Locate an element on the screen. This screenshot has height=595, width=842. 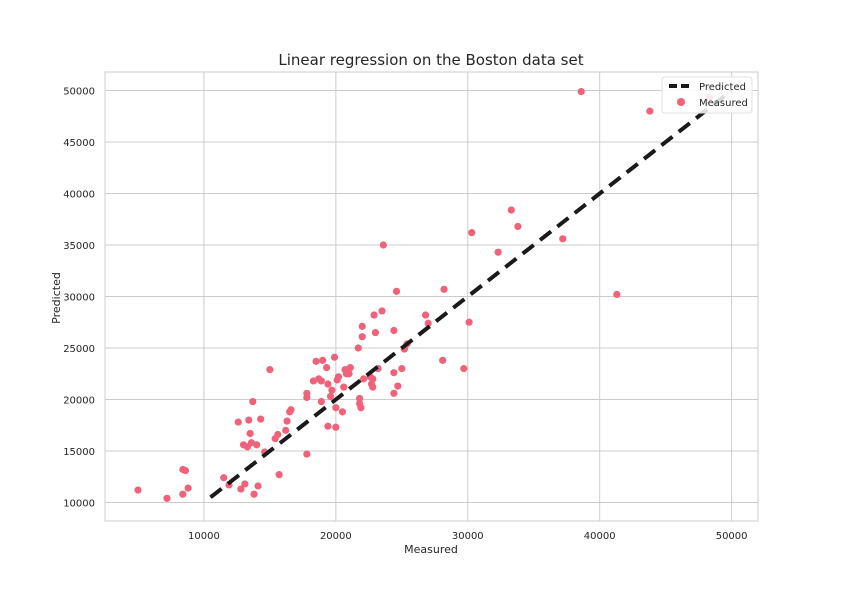
legend-measured-label: Measured is located at coordinates (723, 103).